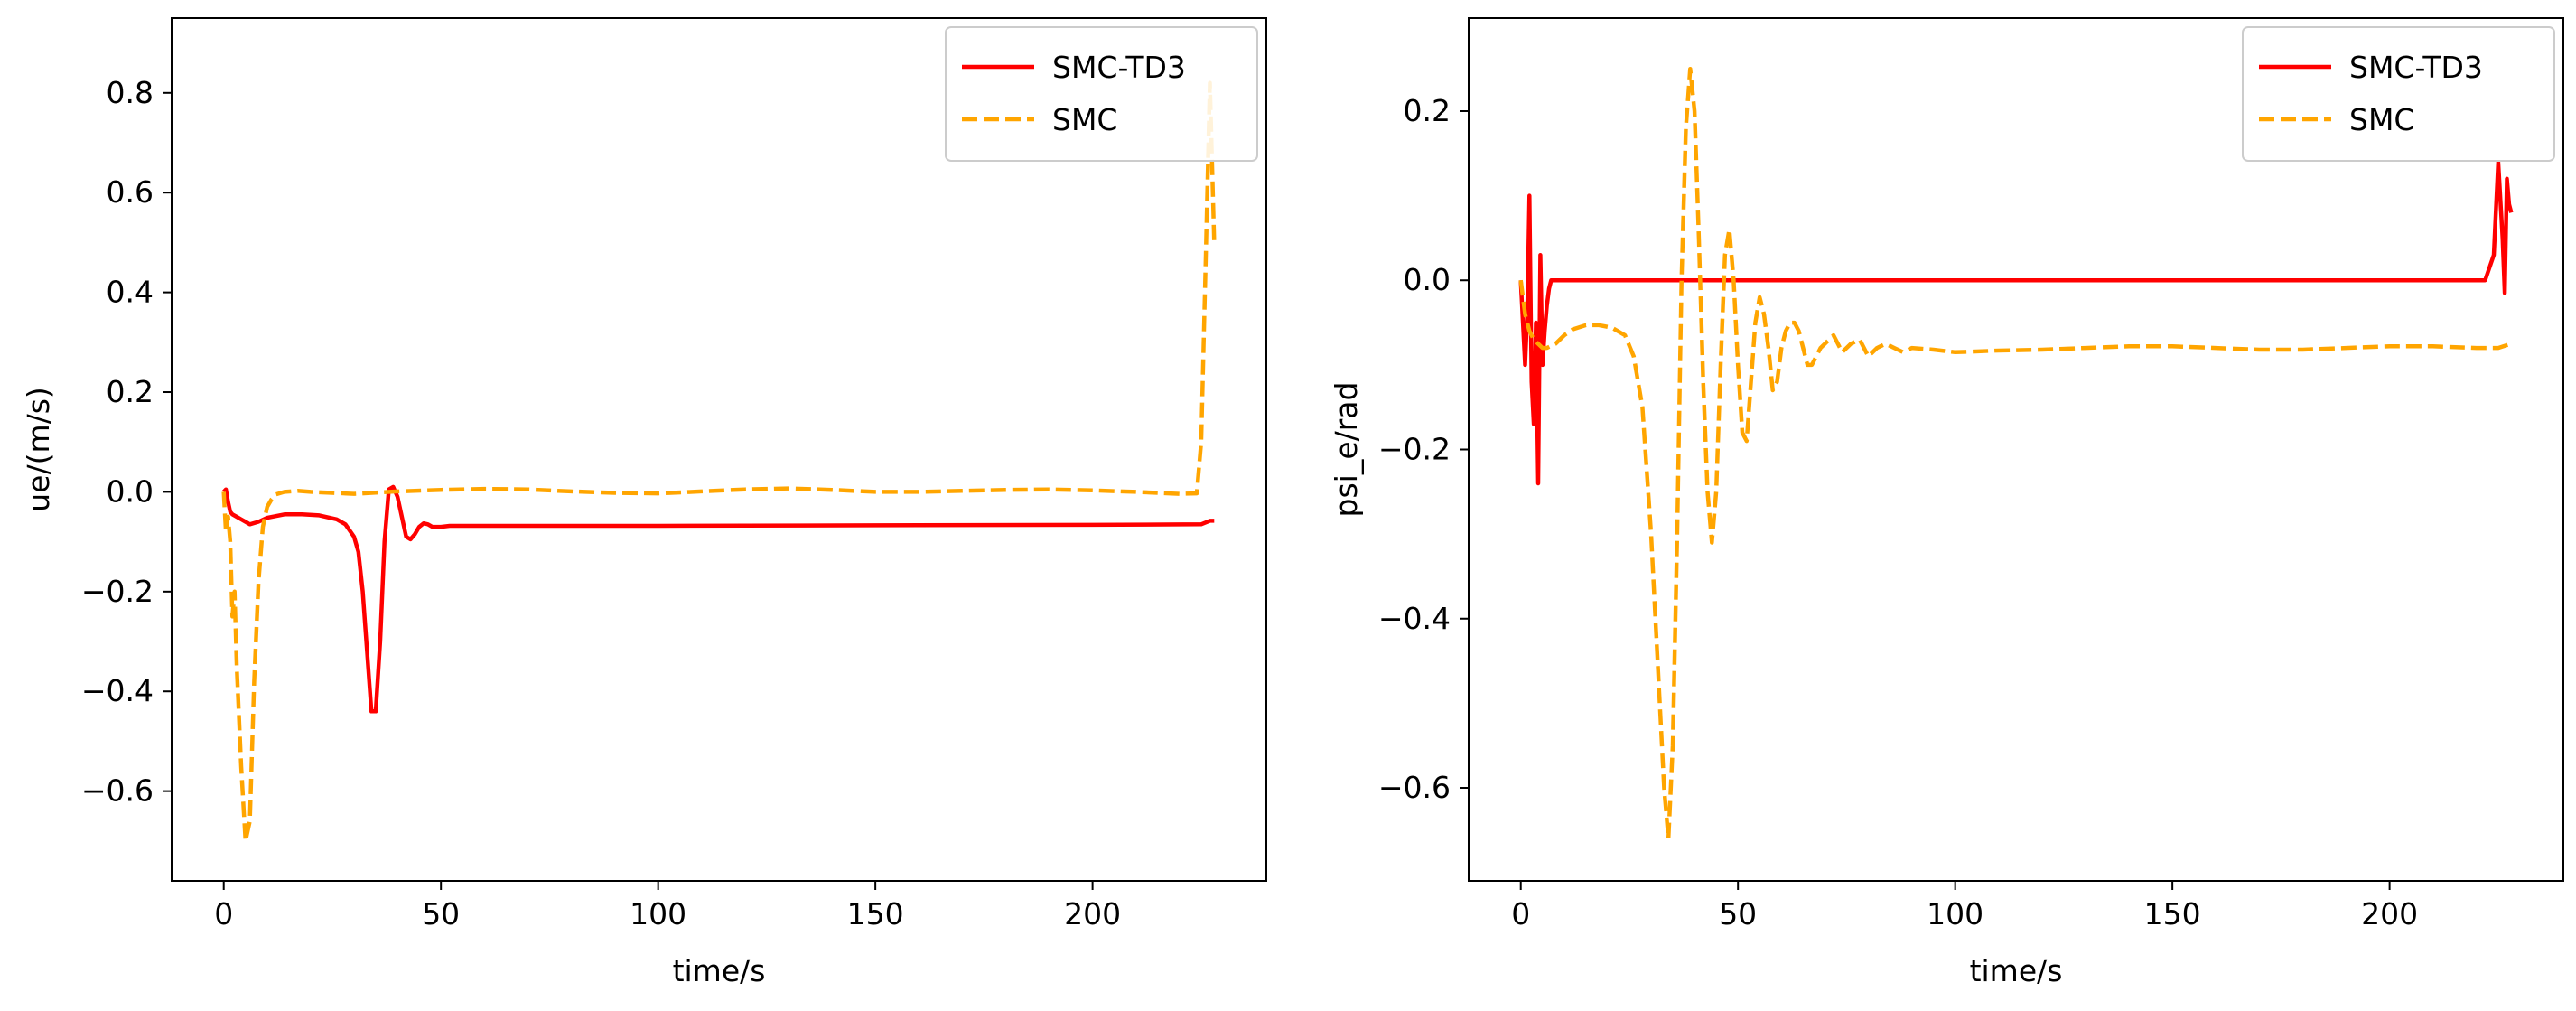 The image size is (2576, 1011). I want to click on y-tick-label: 0.6, so click(130, 192).